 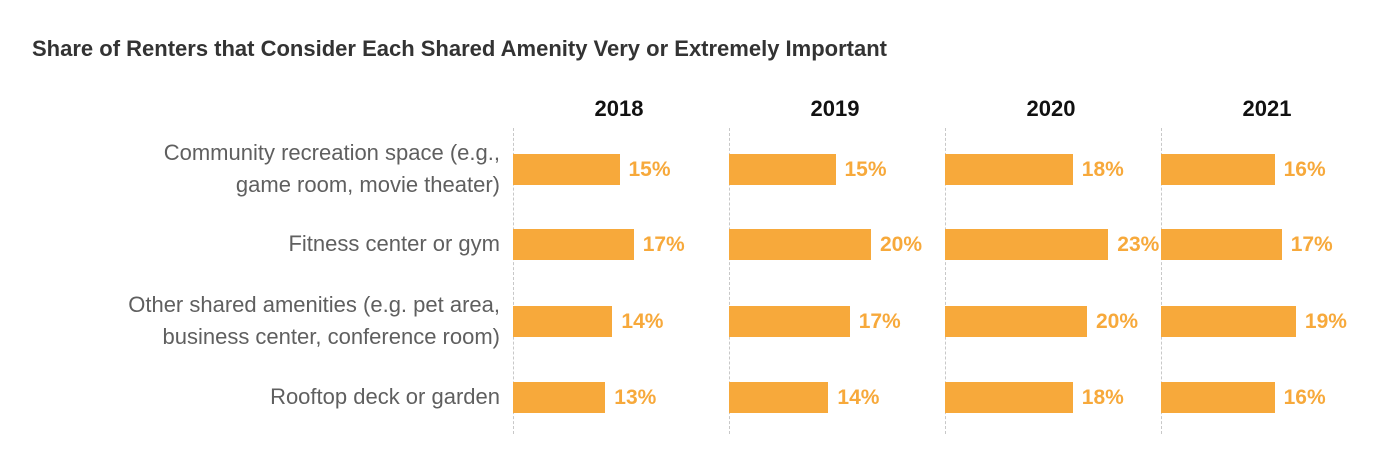 I want to click on data-label: 13%, so click(x=635, y=397).